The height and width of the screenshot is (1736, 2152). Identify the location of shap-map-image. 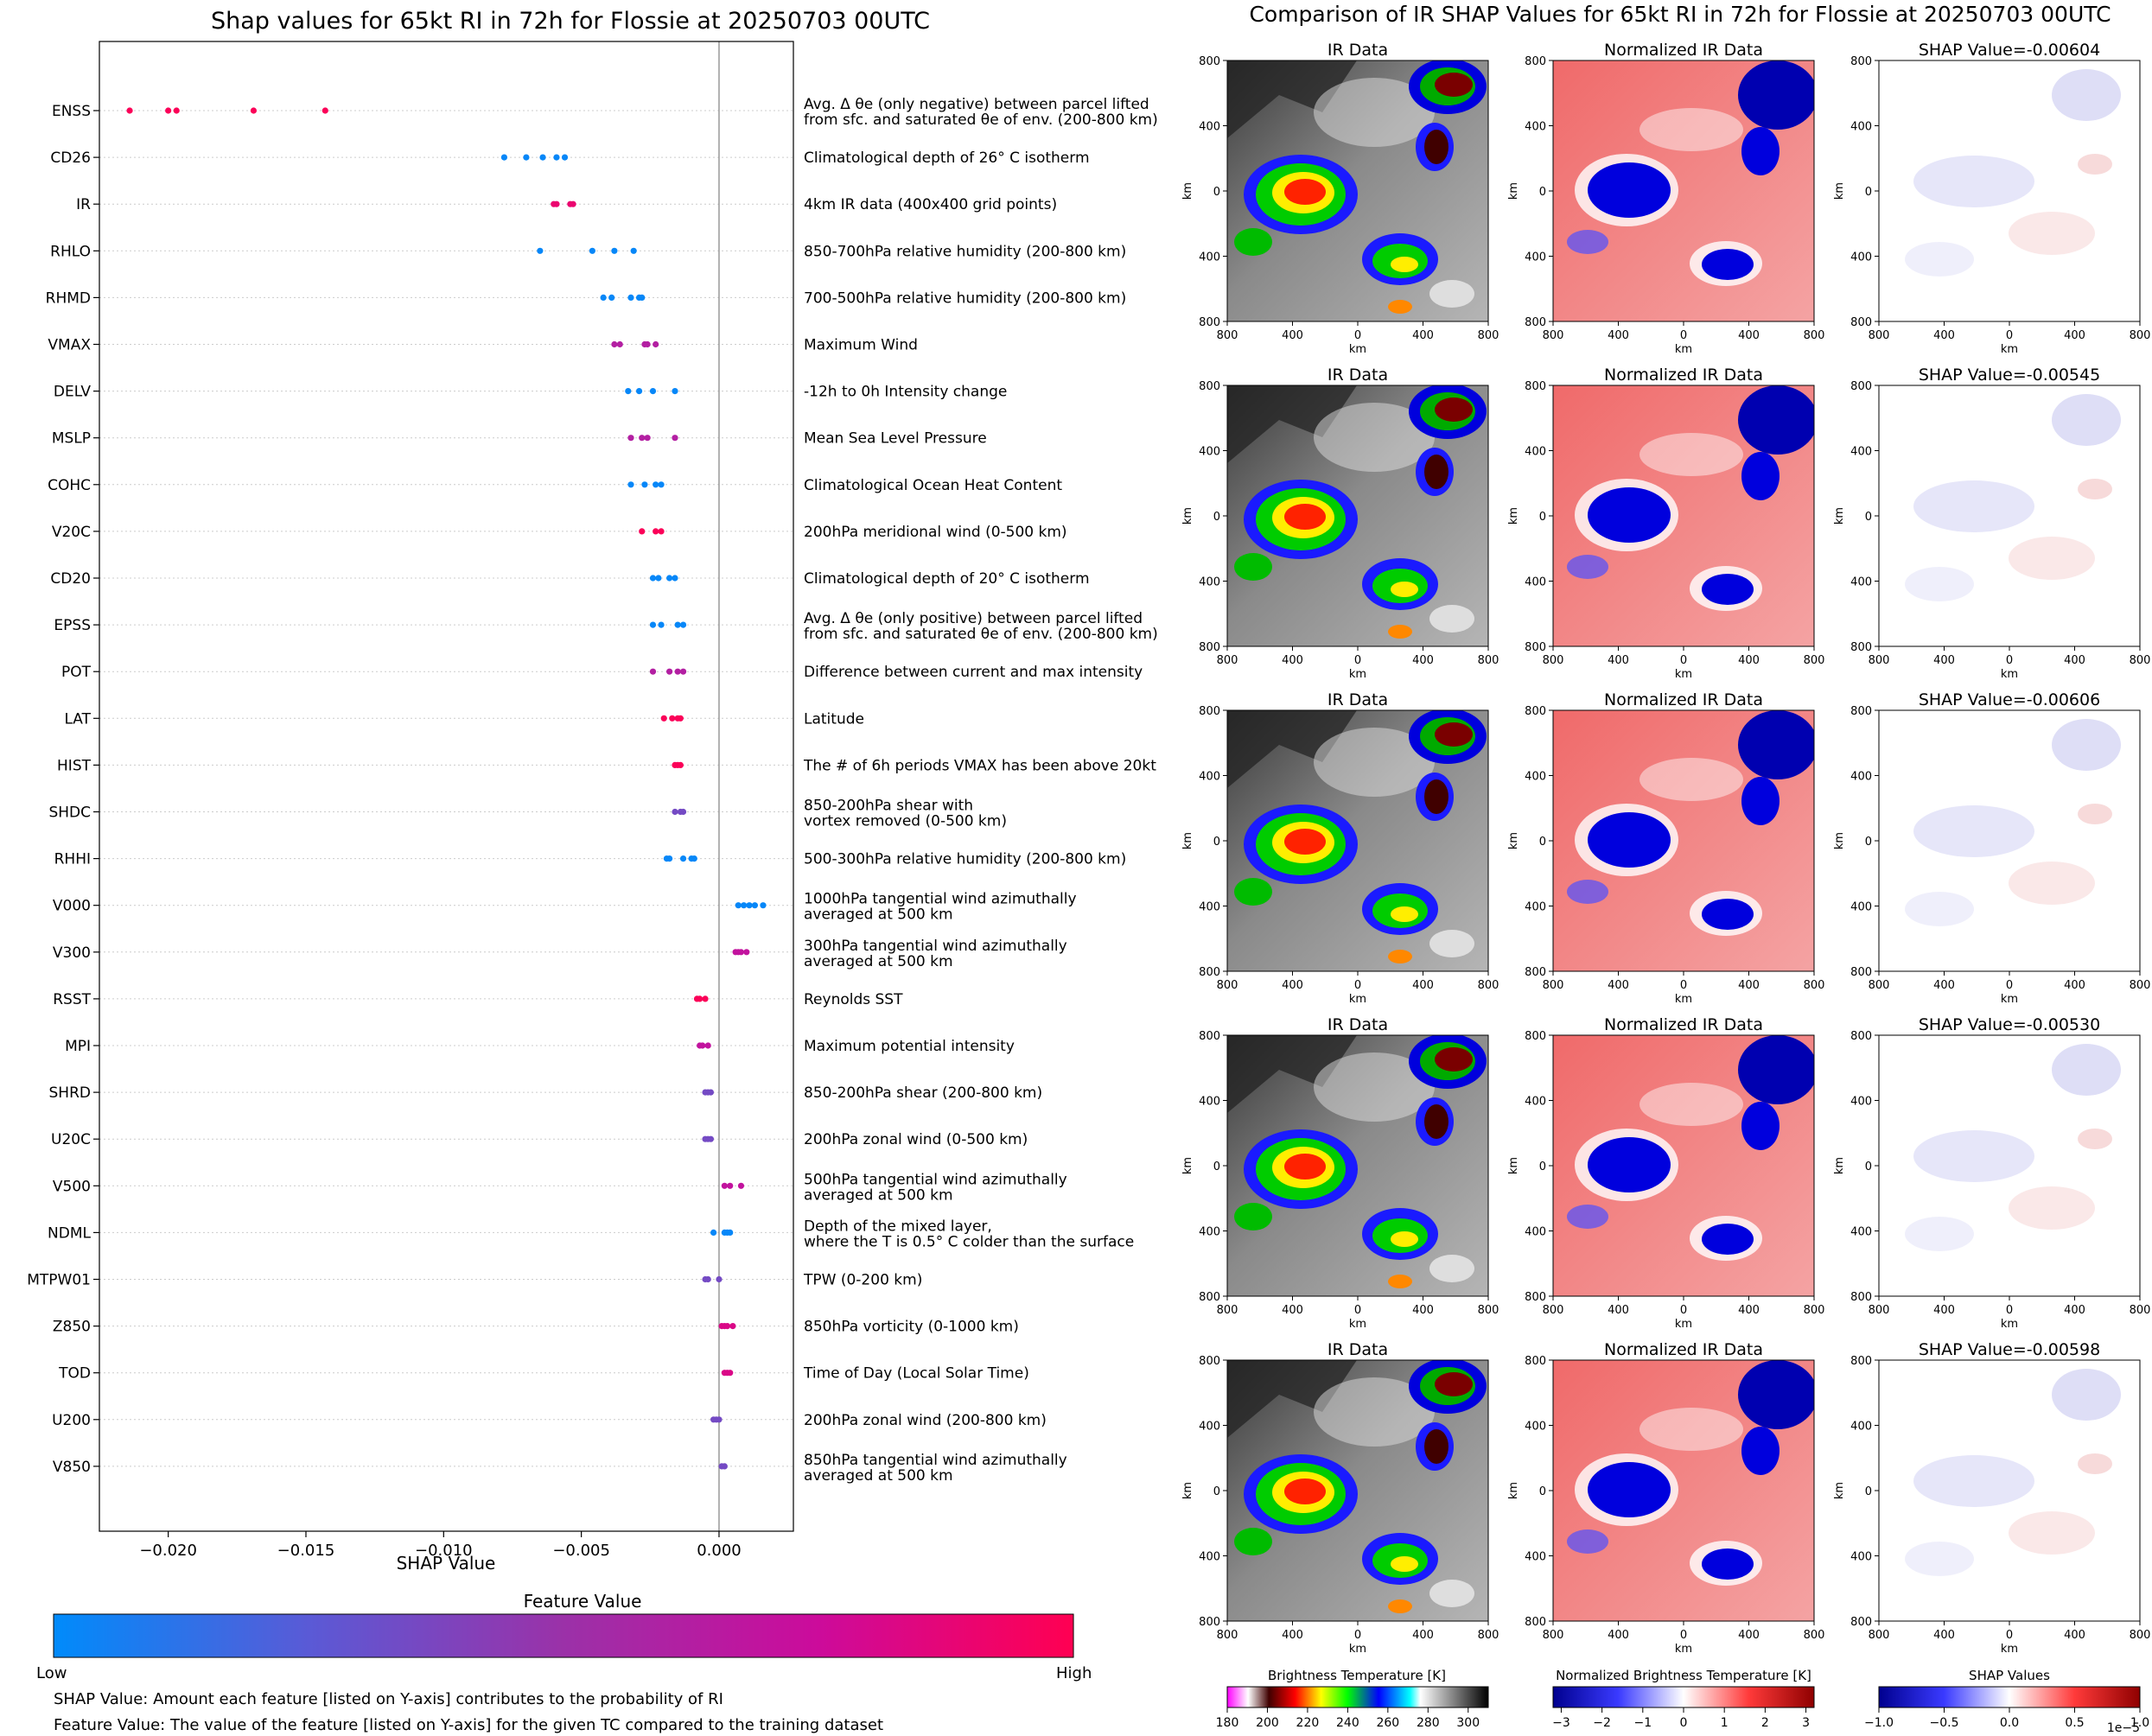
(2009, 840).